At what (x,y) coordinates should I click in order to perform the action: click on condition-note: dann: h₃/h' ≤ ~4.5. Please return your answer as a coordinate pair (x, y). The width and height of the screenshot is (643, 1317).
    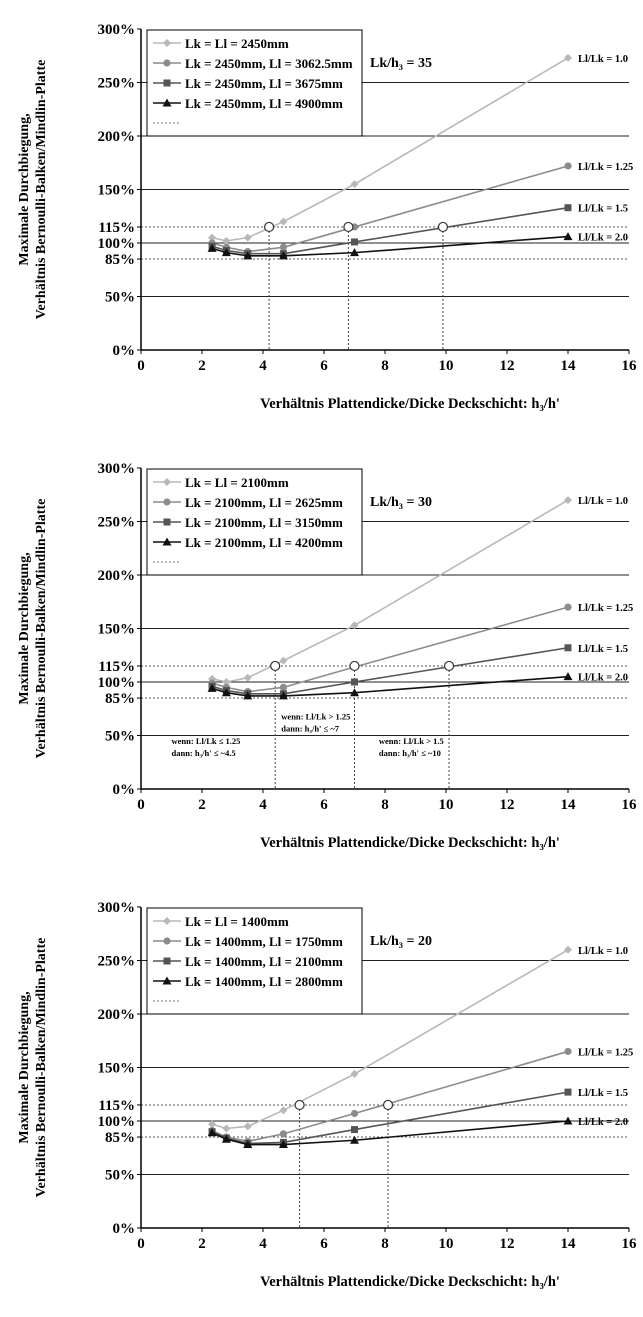
    Looking at the image, I should click on (204, 753).